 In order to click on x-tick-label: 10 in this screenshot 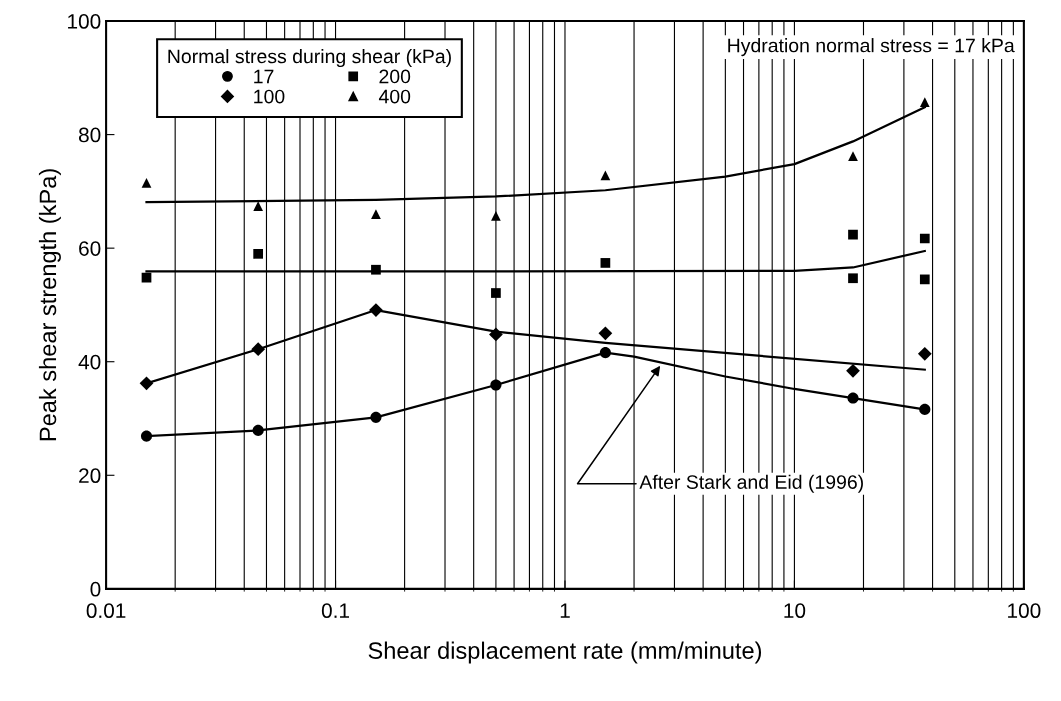, I will do `click(795, 611)`.